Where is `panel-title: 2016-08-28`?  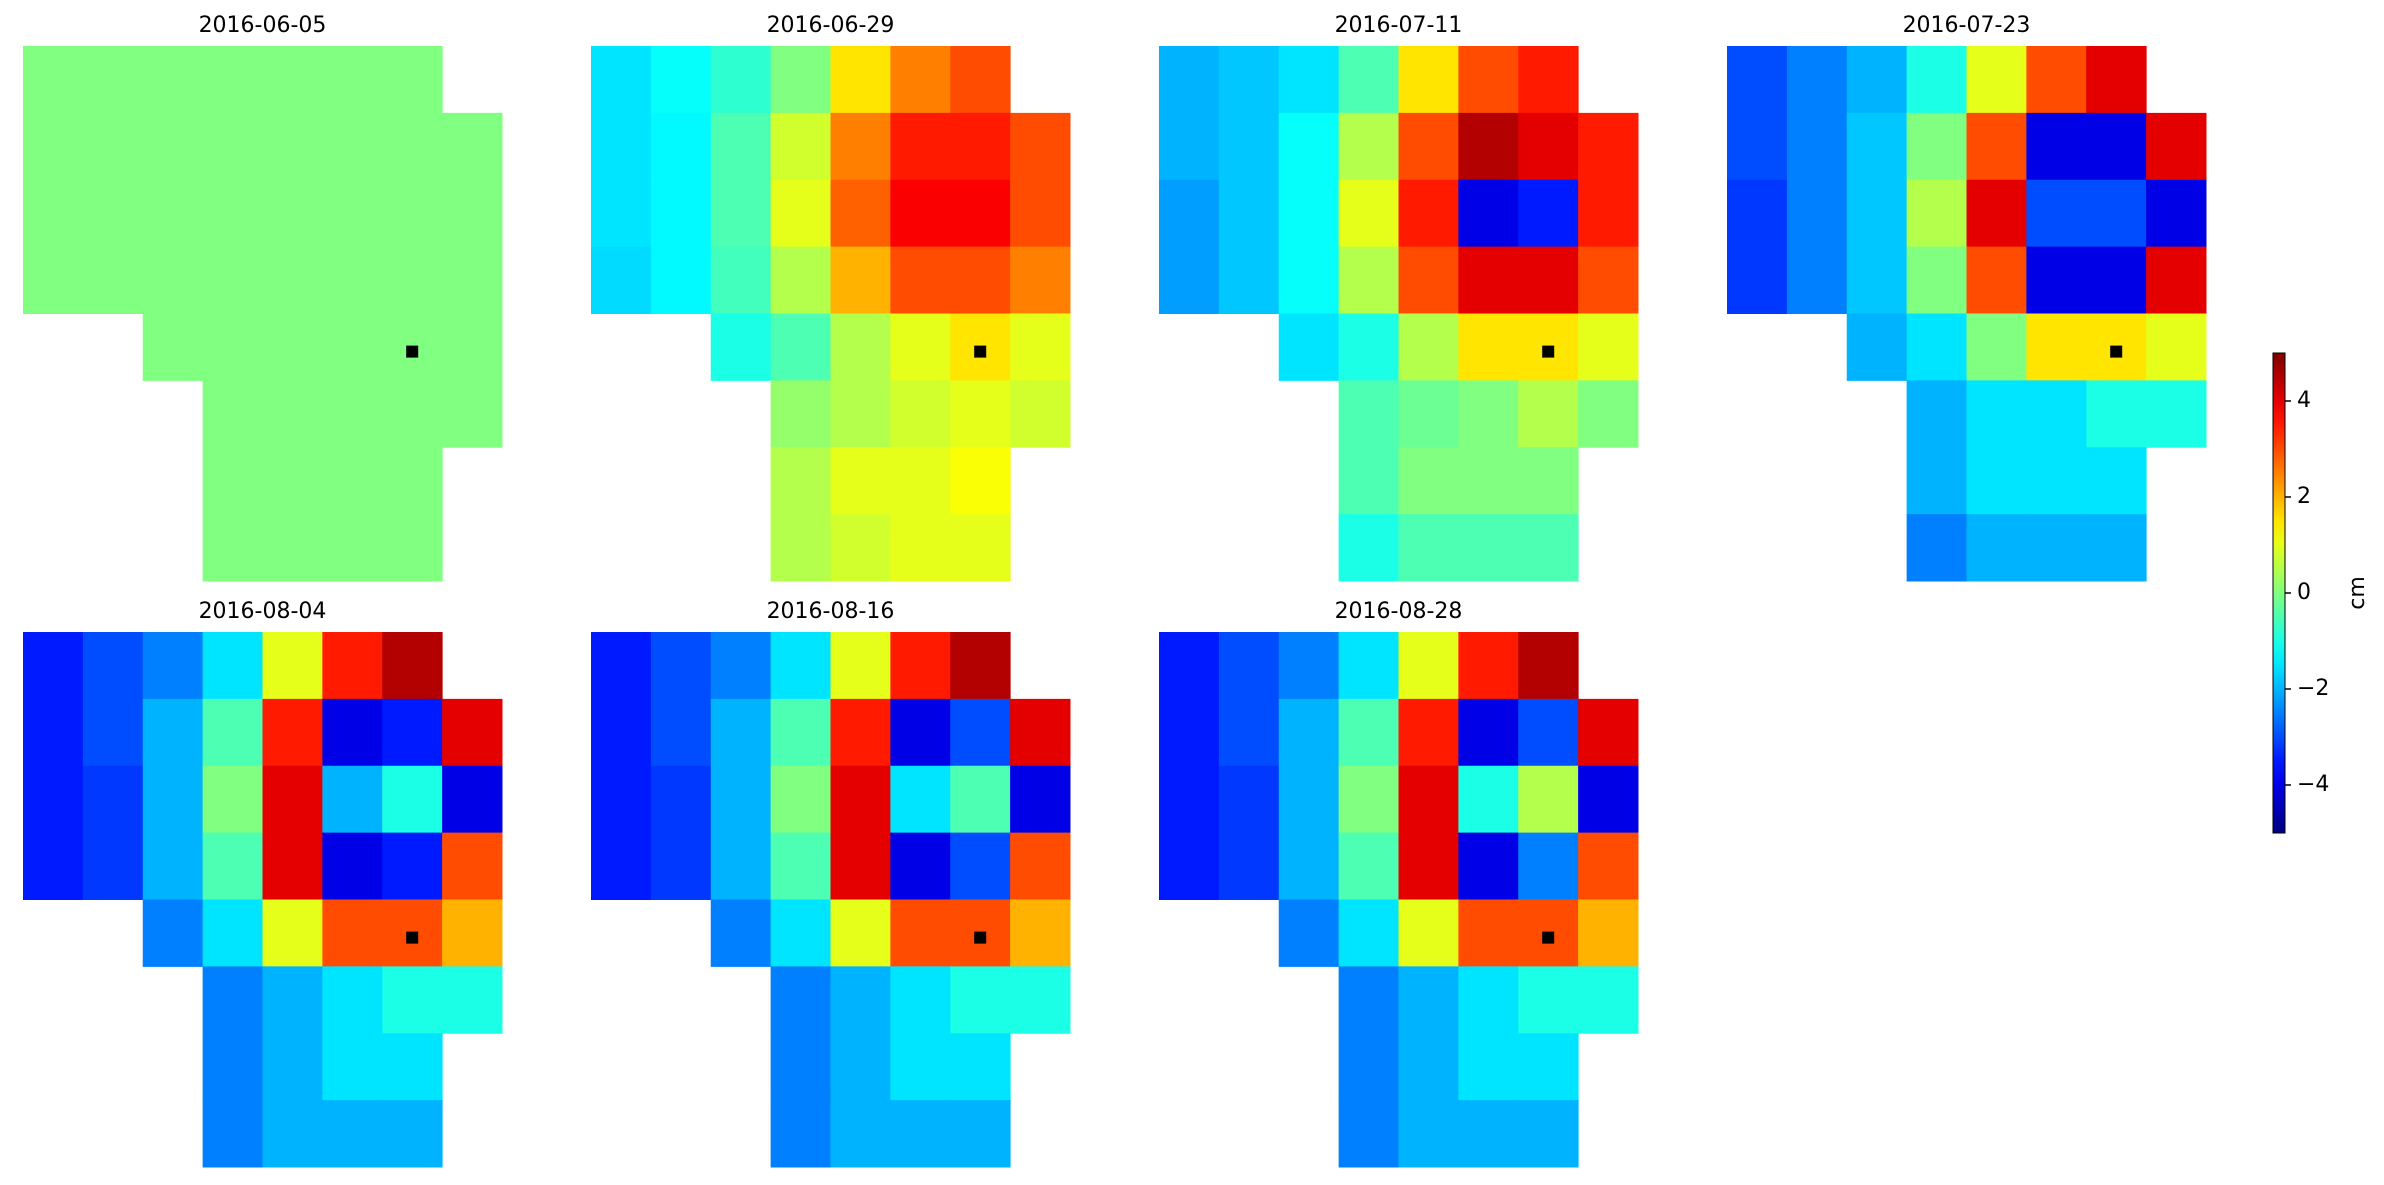
panel-title: 2016-08-28 is located at coordinates (1399, 611).